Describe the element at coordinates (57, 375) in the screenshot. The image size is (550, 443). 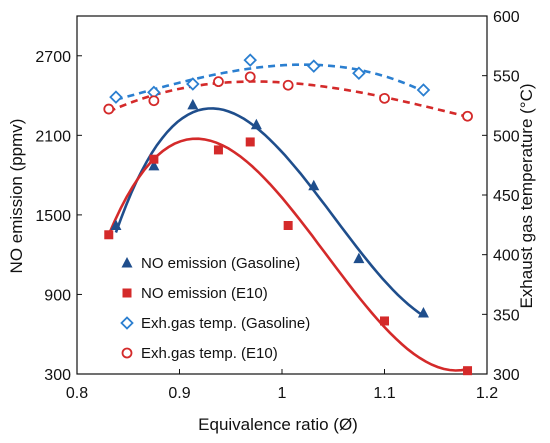
I see `y-tick-label: 300` at that location.